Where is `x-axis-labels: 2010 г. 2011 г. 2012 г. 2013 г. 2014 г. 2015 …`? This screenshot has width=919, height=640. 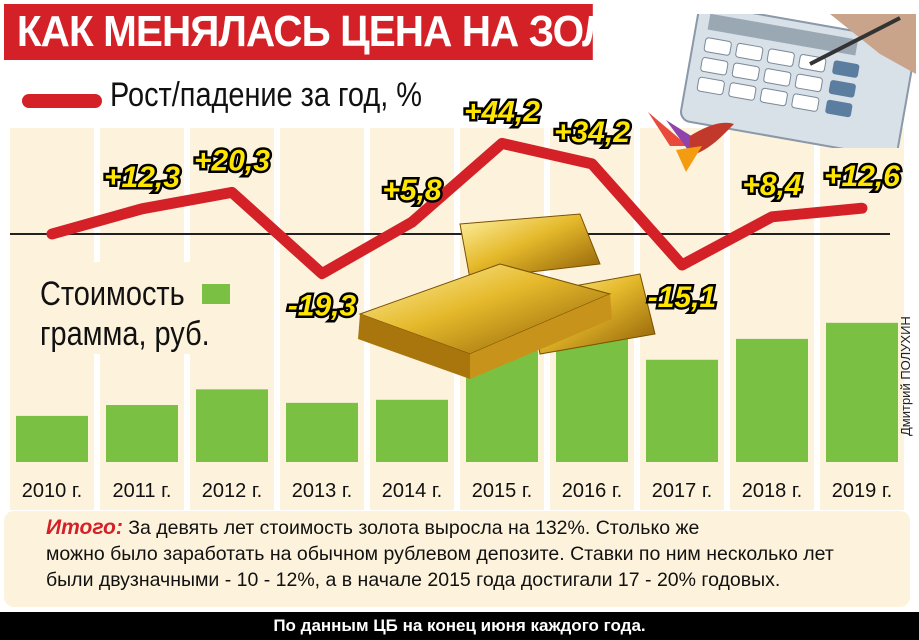
x-axis-labels: 2010 г. 2011 г. 2012 г. 2013 г. 2014 г. 2015 … is located at coordinates (457, 491).